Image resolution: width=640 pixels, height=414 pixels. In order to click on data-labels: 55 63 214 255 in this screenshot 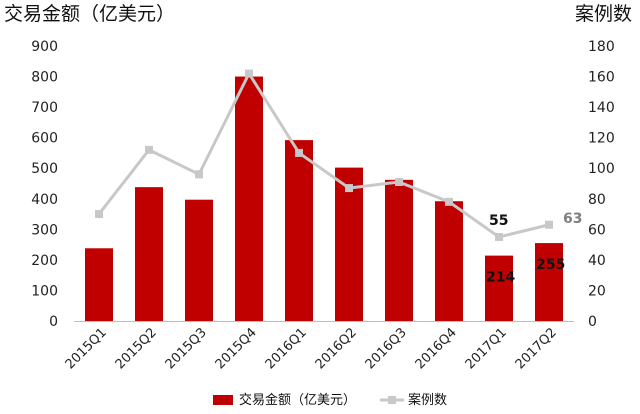, I will do `click(534, 248)`.